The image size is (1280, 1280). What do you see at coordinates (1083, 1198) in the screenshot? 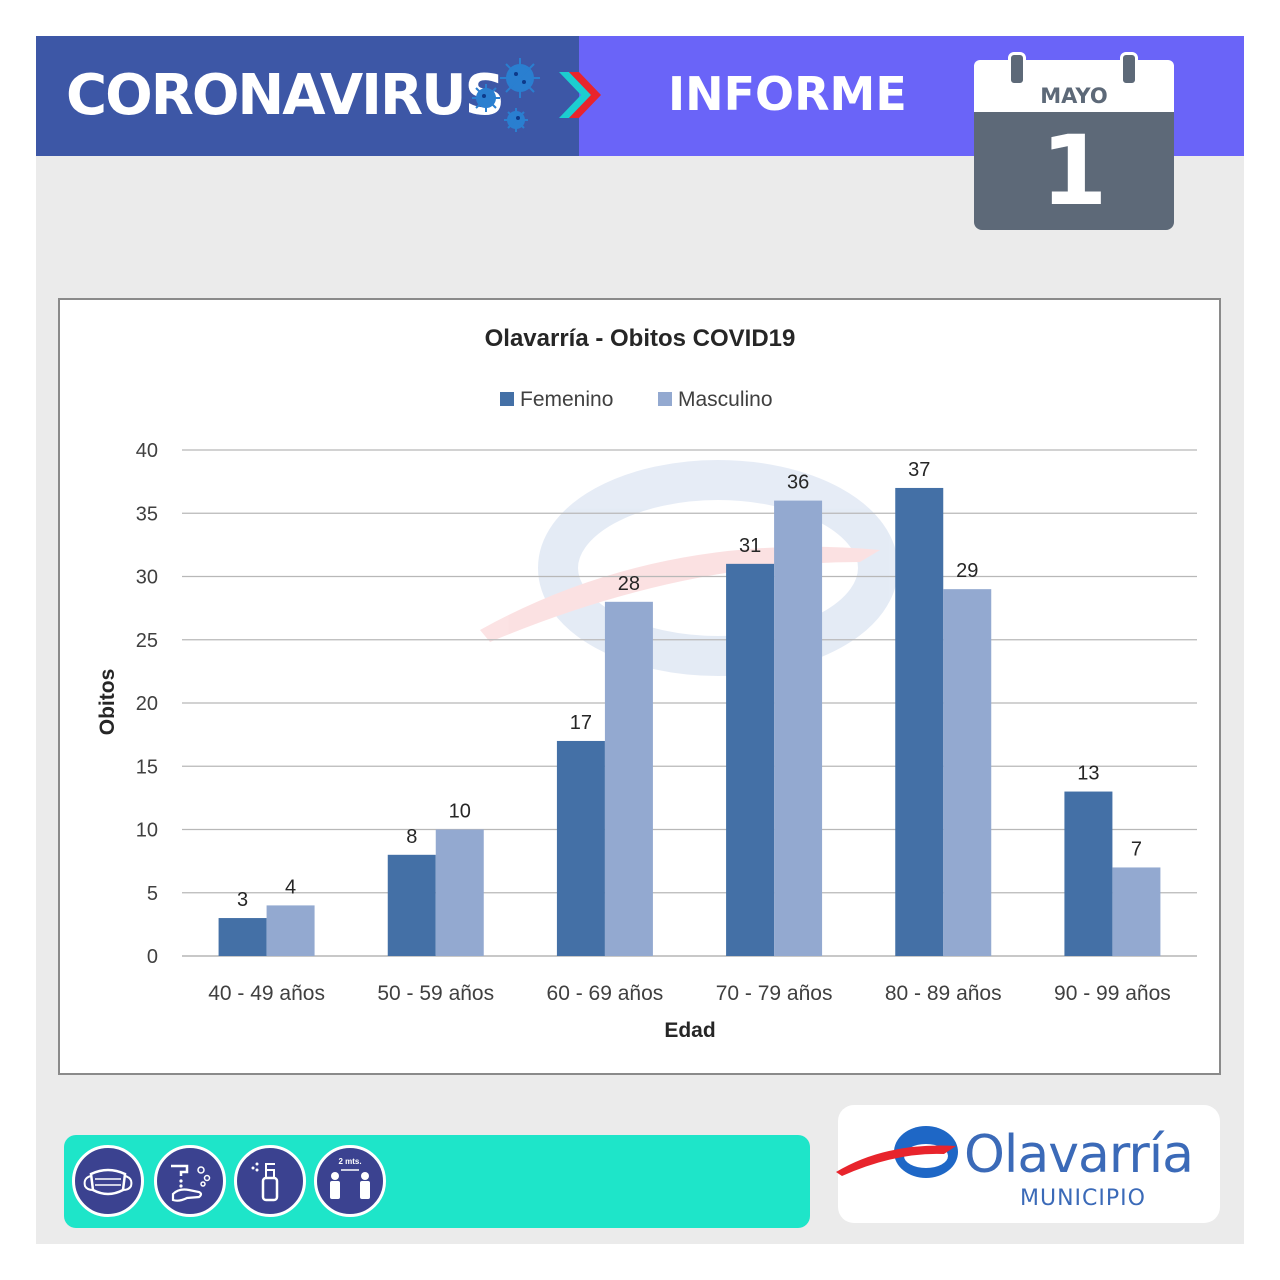
I see `logo-subtitle: MUNICIPIO` at bounding box center [1083, 1198].